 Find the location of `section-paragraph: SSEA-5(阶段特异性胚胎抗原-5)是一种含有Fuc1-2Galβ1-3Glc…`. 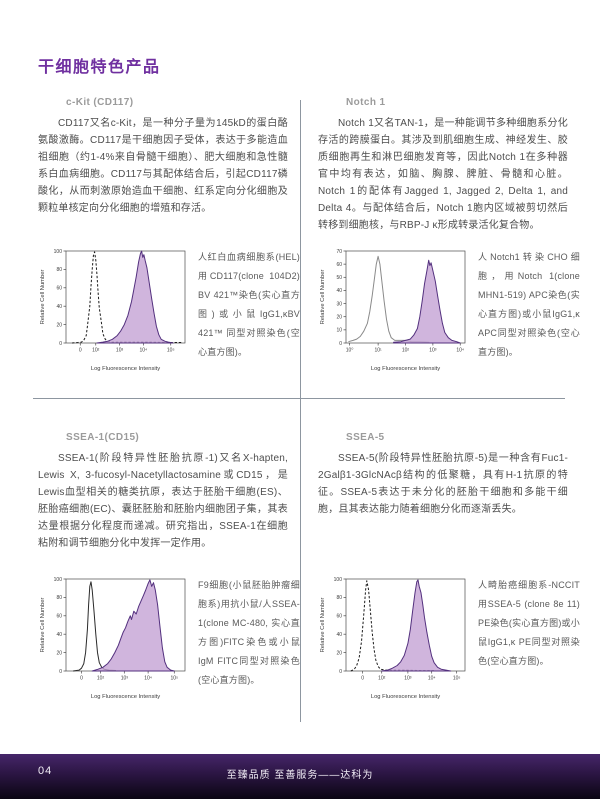

section-paragraph: SSEA-5(阶段特异性胚胎抗原-5)是一种含有Fuc1-2Galβ1-3Glc… is located at coordinates (443, 484).